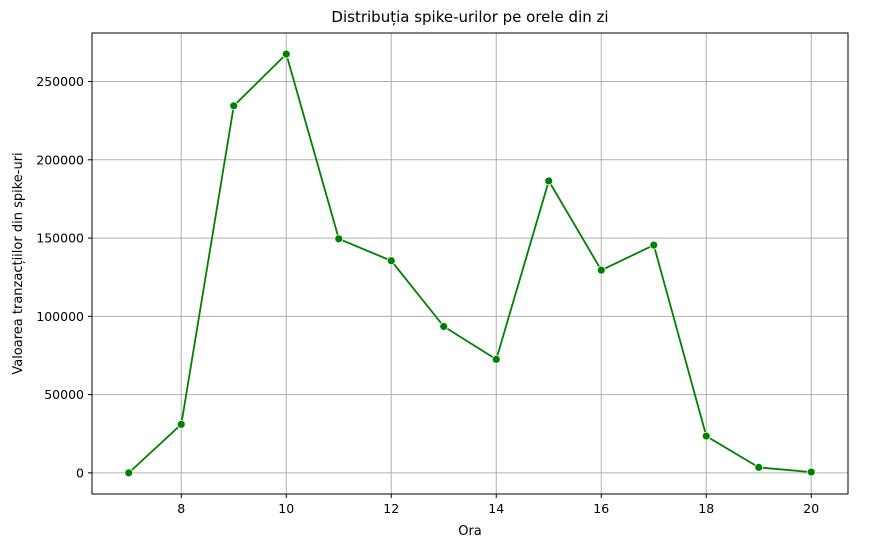 Image resolution: width=877 pixels, height=547 pixels. Describe the element at coordinates (470, 531) in the screenshot. I see `x-axis-label: Ora` at that location.